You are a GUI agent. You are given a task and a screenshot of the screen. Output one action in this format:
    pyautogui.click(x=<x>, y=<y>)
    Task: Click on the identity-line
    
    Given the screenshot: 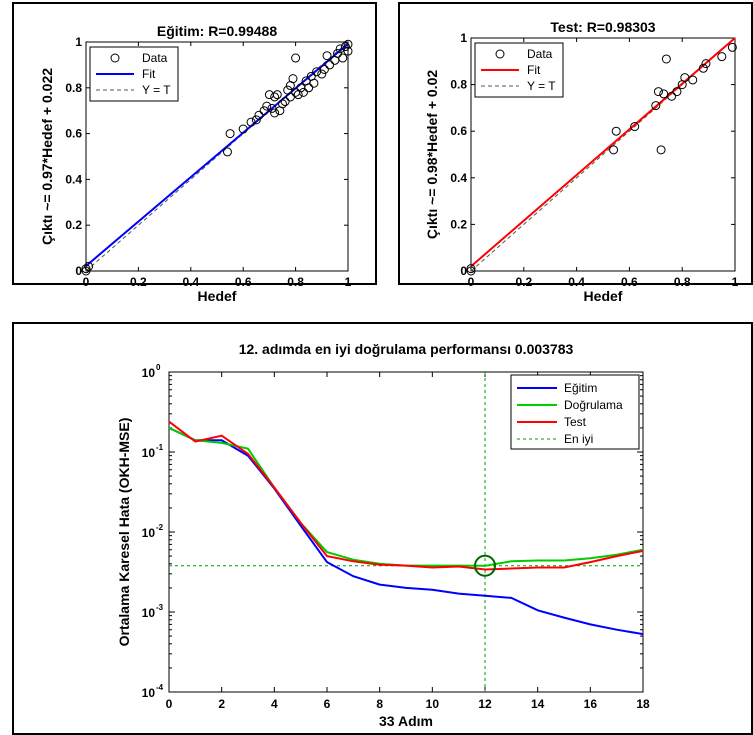 What is the action you would take?
    pyautogui.click(x=603, y=154)
    